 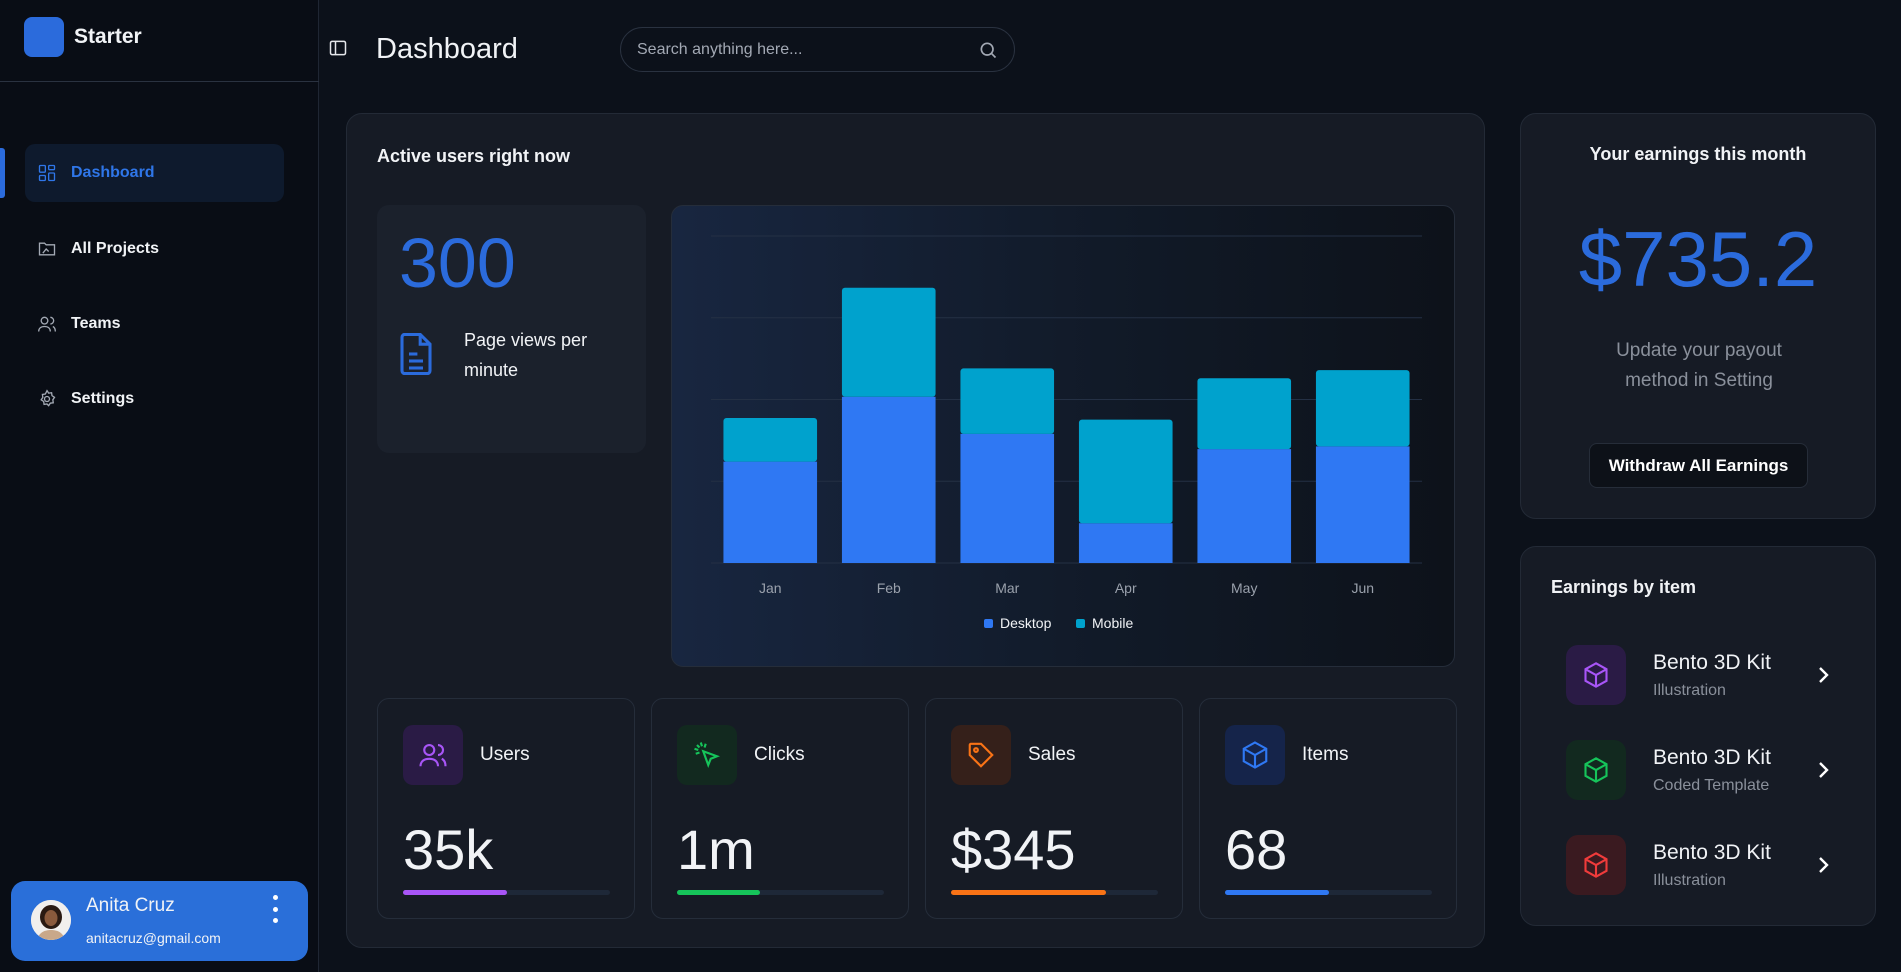 What do you see at coordinates (505, 754) in the screenshot?
I see `stat-label: Users` at bounding box center [505, 754].